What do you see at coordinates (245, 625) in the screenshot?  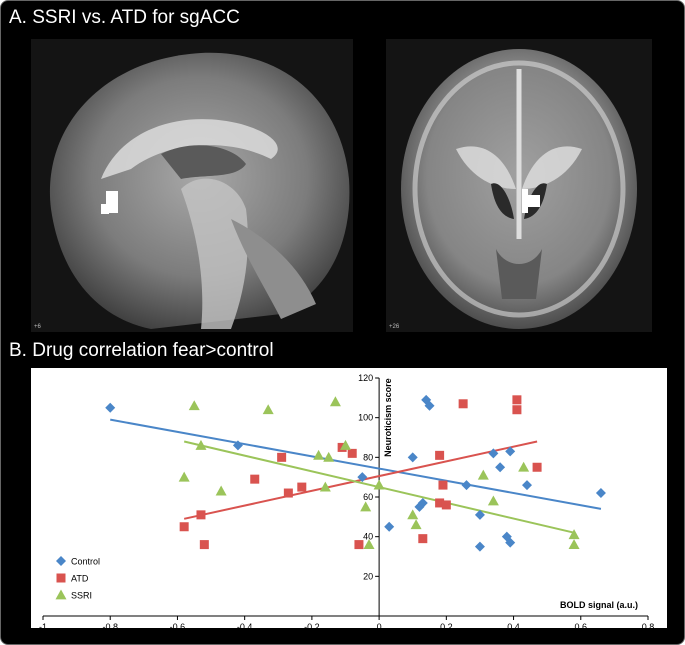 I see `x-tick-label: -0,4` at bounding box center [245, 625].